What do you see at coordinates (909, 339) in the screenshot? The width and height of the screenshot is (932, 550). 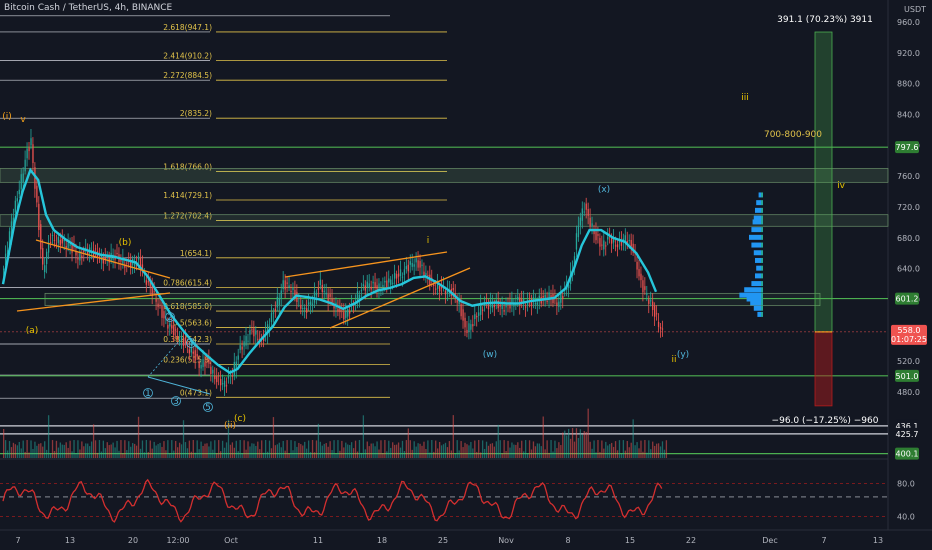 I see `countdown-text: 01:07:25` at bounding box center [909, 339].